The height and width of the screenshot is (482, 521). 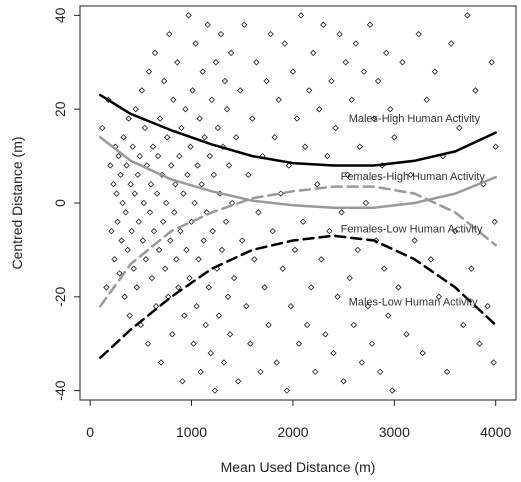 What do you see at coordinates (60, 390) in the screenshot?
I see `y-tick-label: -40` at bounding box center [60, 390].